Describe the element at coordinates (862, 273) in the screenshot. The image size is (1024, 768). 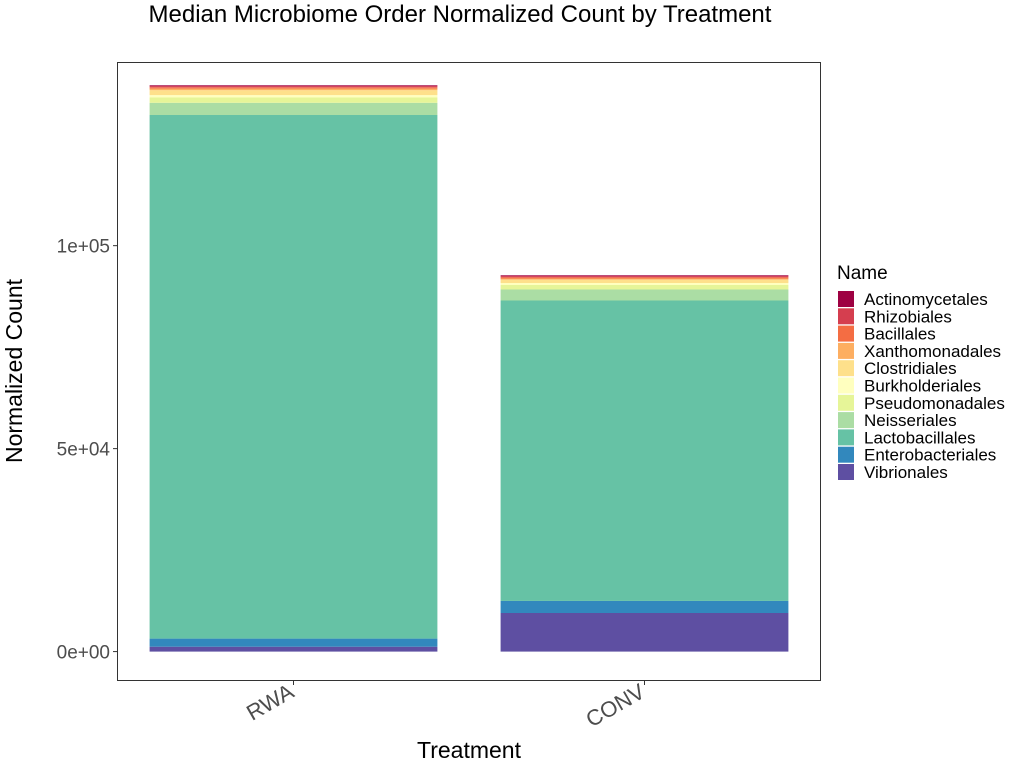
I see `legend-title: Name` at that location.